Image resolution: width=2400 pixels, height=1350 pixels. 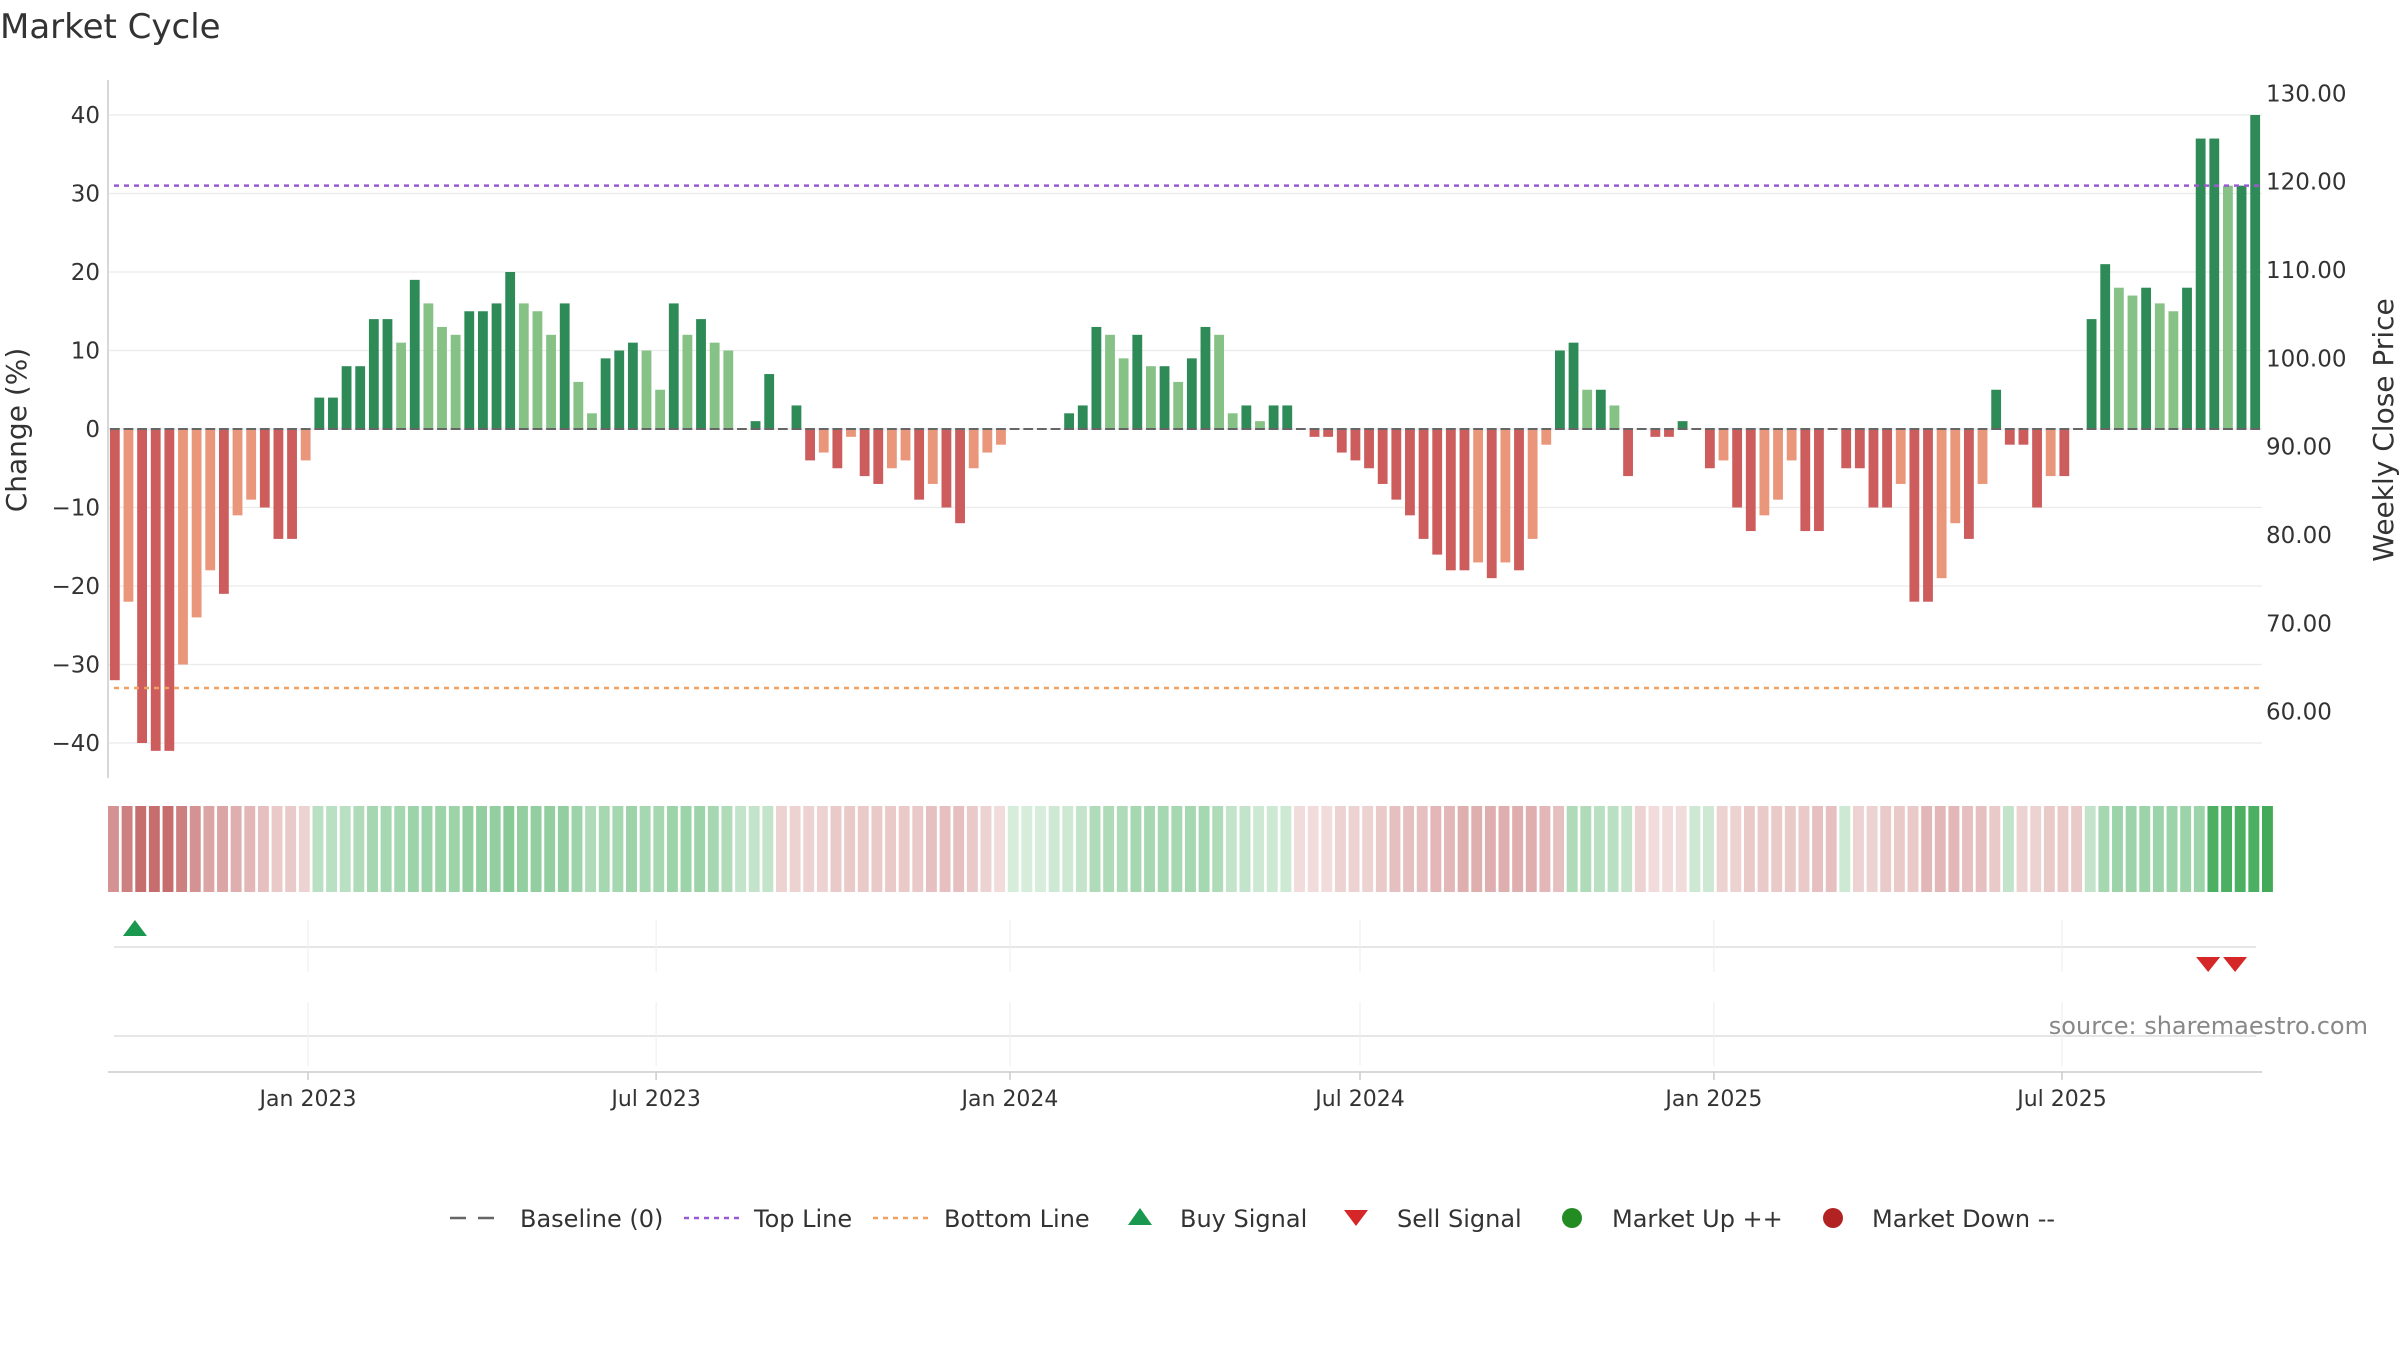 I want to click on legend-item-buy: Buy Signal, so click(x=1217, y=1219).